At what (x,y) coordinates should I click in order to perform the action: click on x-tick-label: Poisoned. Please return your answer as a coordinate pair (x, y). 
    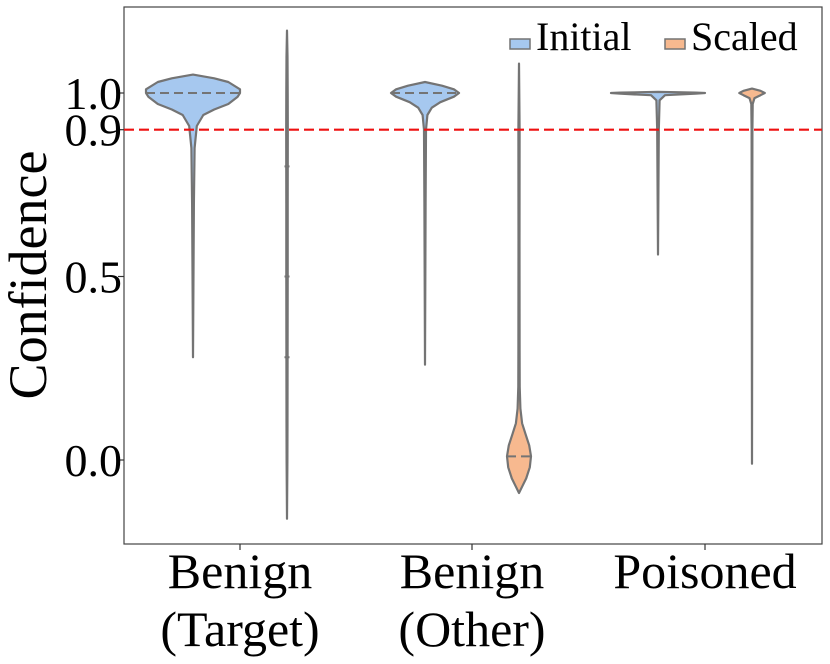
    Looking at the image, I should click on (704, 571).